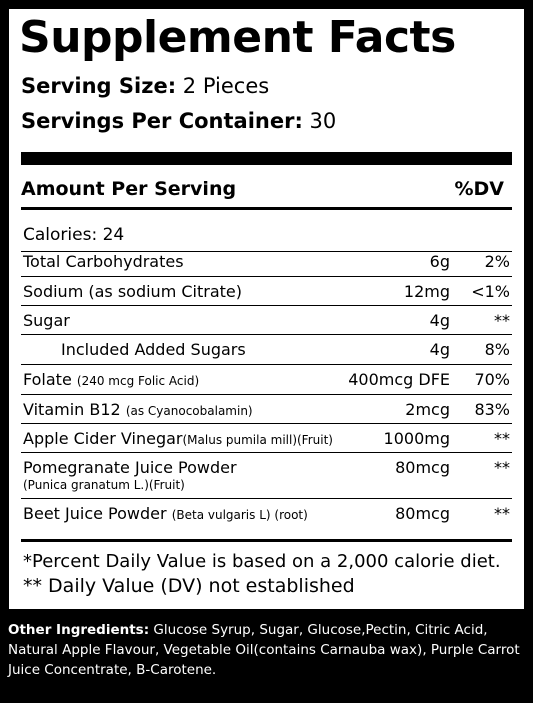 The height and width of the screenshot is (703, 533). I want to click on nutrient-label: Apple Cider Vinegar, so click(103, 438).